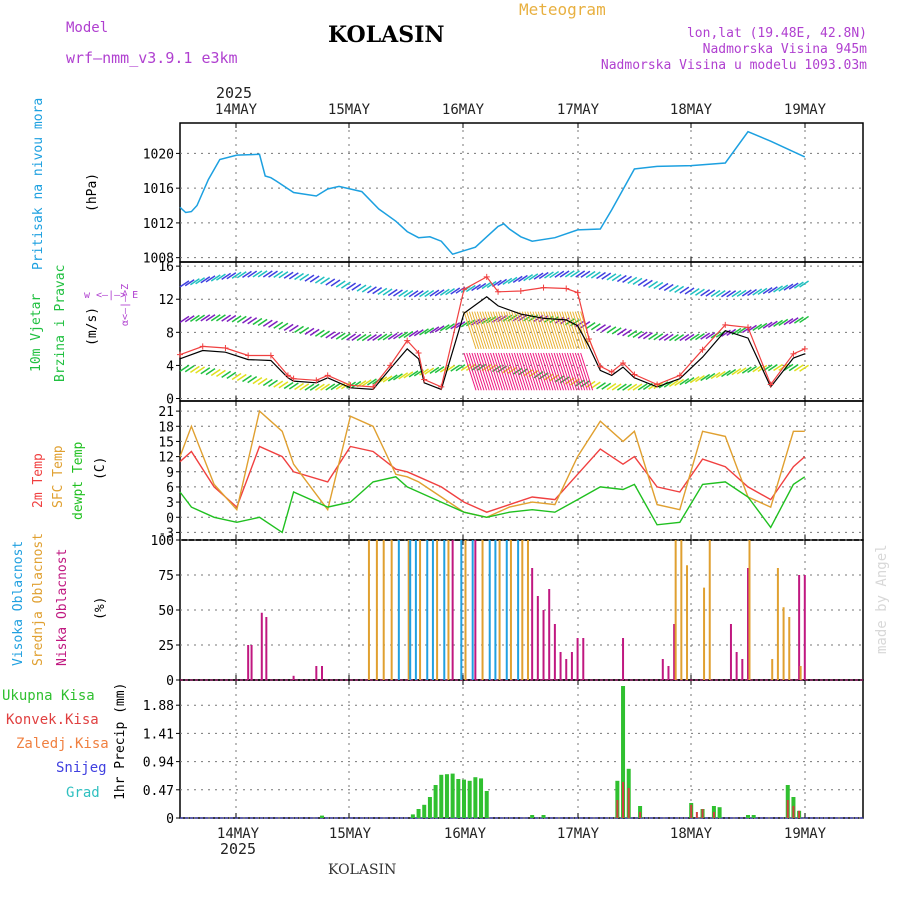 Image resolution: width=900 pixels, height=900 pixels. Describe the element at coordinates (713, 815) in the screenshot. I see `precip-conv-bar` at that location.